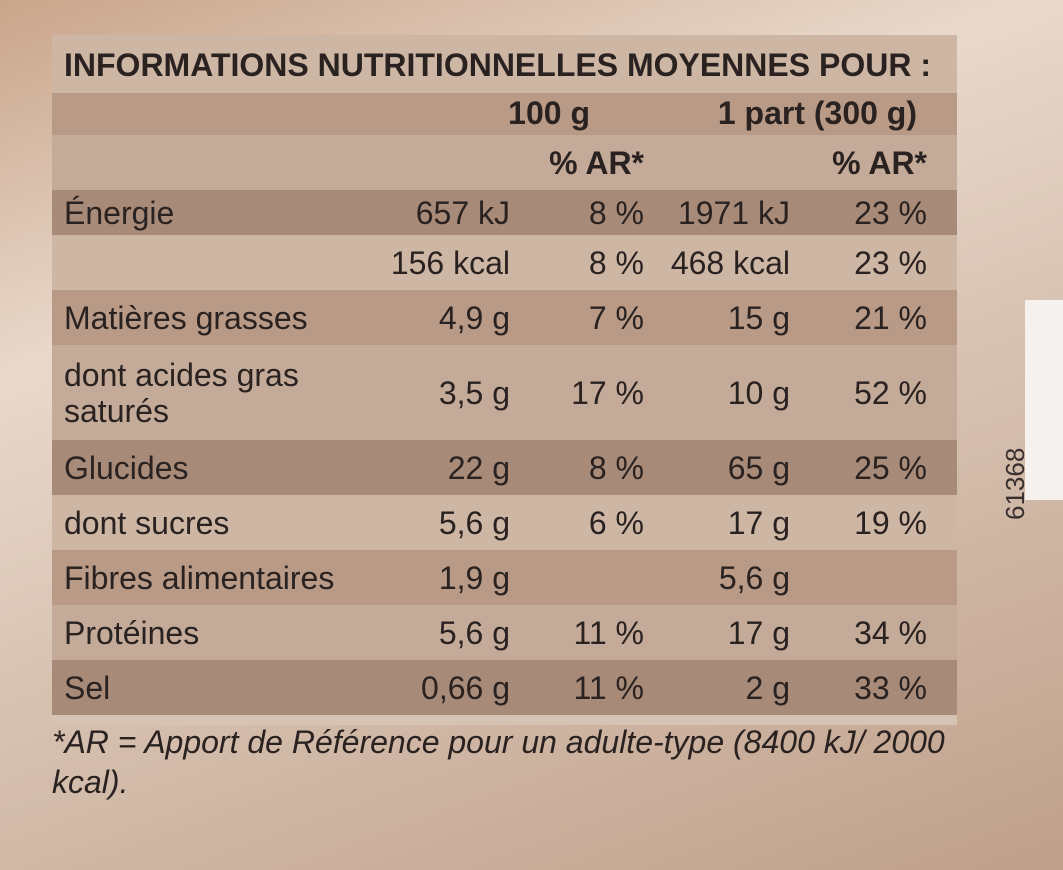 This screenshot has height=870, width=1063. What do you see at coordinates (733, 212) in the screenshot?
I see `nutrient-value: 1971 kJ` at bounding box center [733, 212].